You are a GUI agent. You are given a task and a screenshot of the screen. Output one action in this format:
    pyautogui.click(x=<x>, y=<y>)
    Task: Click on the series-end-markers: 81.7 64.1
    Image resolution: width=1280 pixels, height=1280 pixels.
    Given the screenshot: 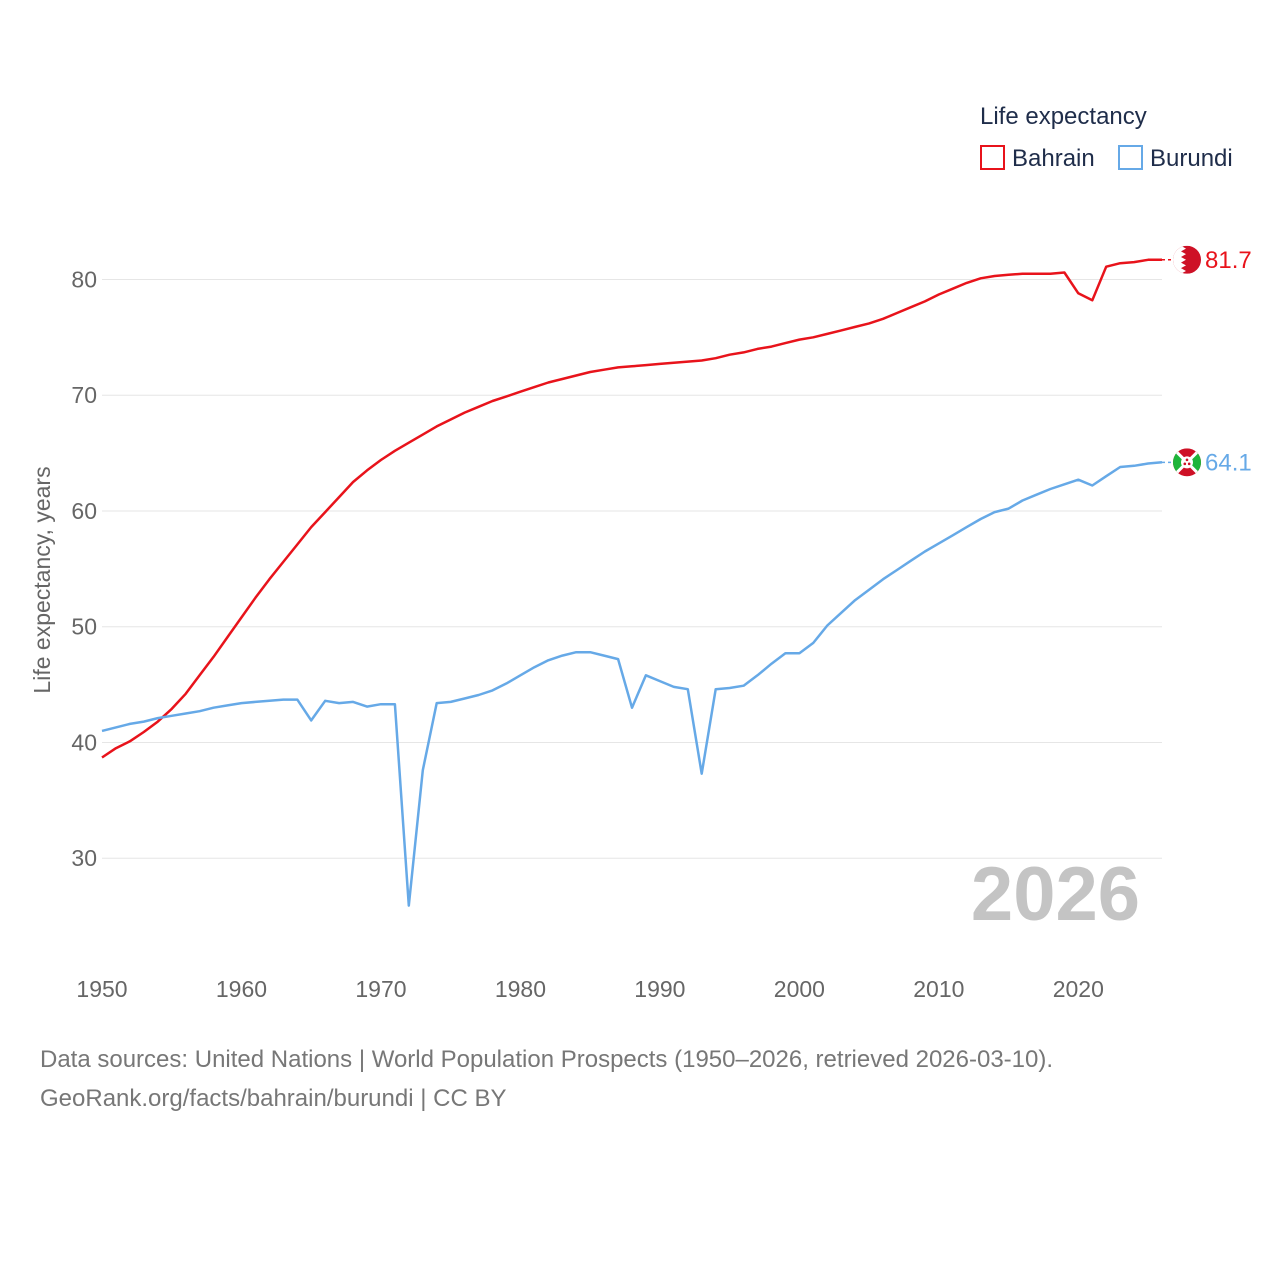 What is the action you would take?
    pyautogui.click(x=1207, y=361)
    